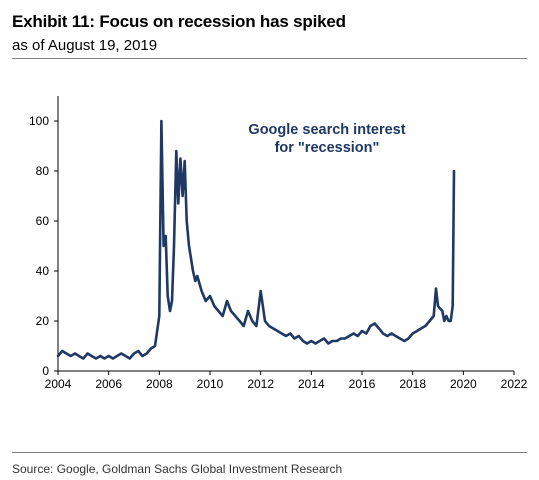 This screenshot has width=539, height=480. What do you see at coordinates (43, 321) in the screenshot?
I see `y-tick-label: 20` at bounding box center [43, 321].